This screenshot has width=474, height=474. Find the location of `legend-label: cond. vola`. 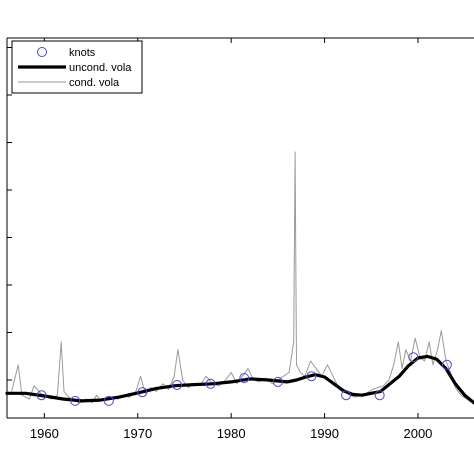

legend-label: cond. vola is located at coordinates (94, 83).